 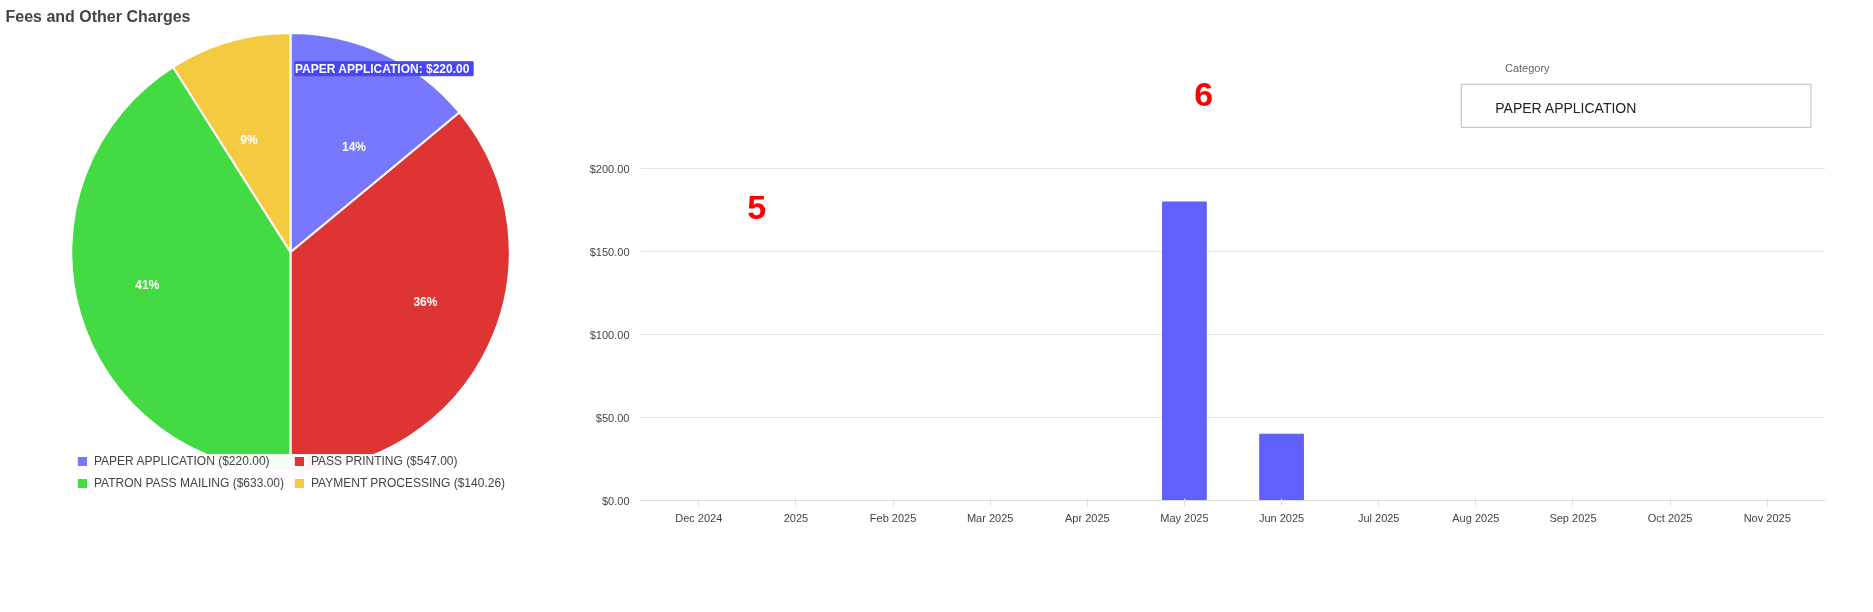 What do you see at coordinates (1527, 68) in the screenshot?
I see `text: Category` at bounding box center [1527, 68].